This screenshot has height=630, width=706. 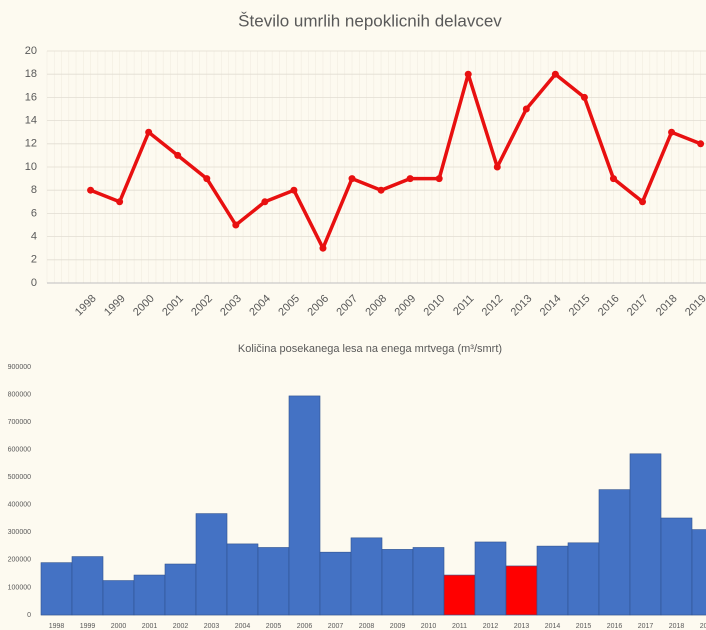 I want to click on y-tick-label: 2, so click(x=34, y=260).